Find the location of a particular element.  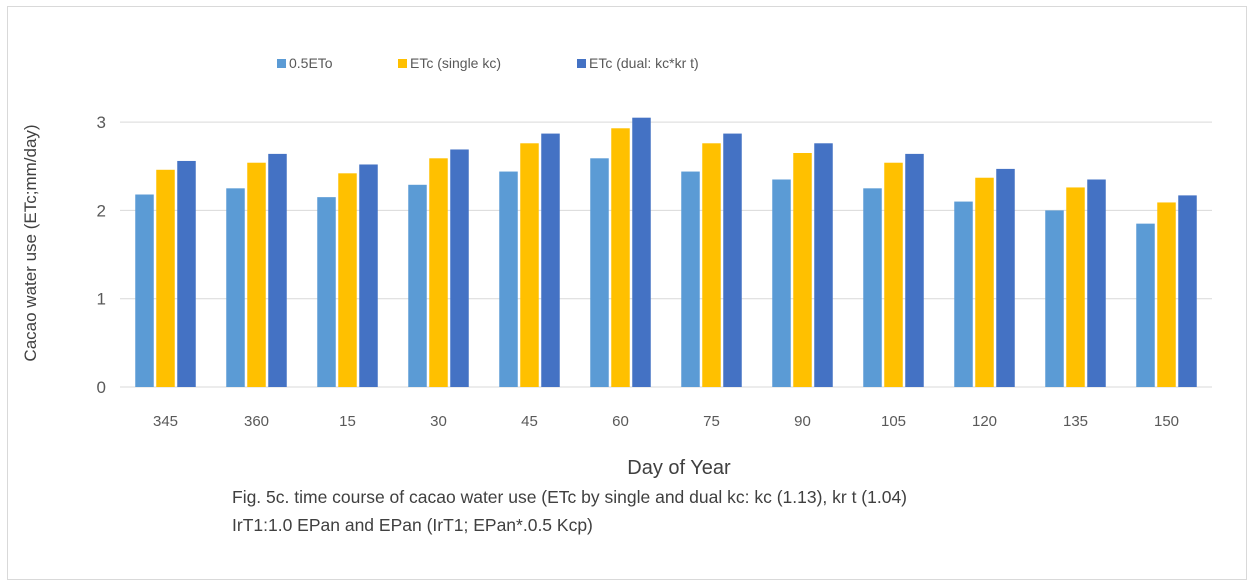

legend-label: 0.5ETo is located at coordinates (311, 63).